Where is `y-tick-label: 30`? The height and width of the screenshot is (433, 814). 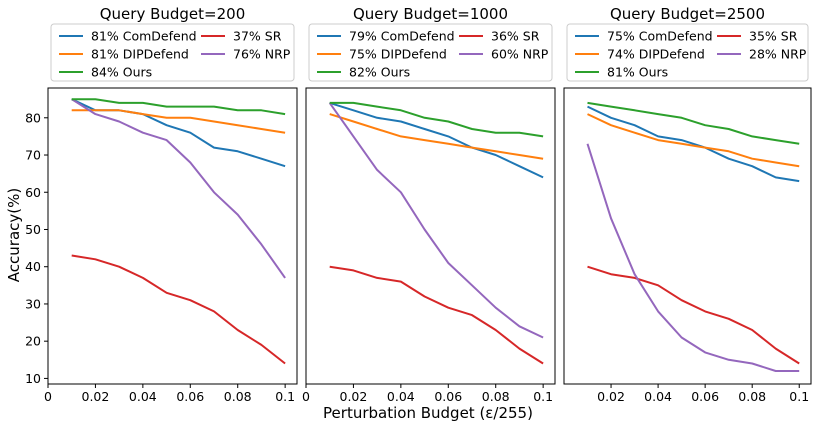
y-tick-label: 30 is located at coordinates (33, 303).